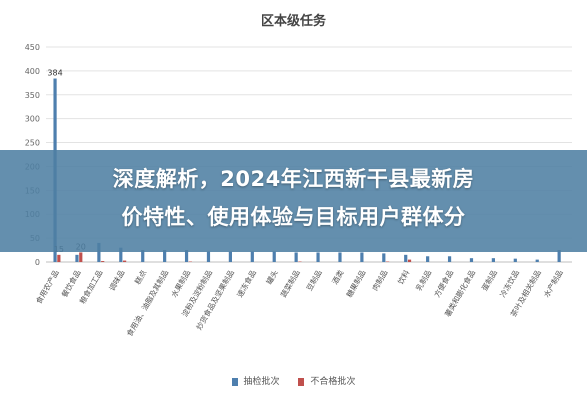  What do you see at coordinates (509, 283) in the screenshot?
I see `x-tick-label: 冷冻饮品` at bounding box center [509, 283].